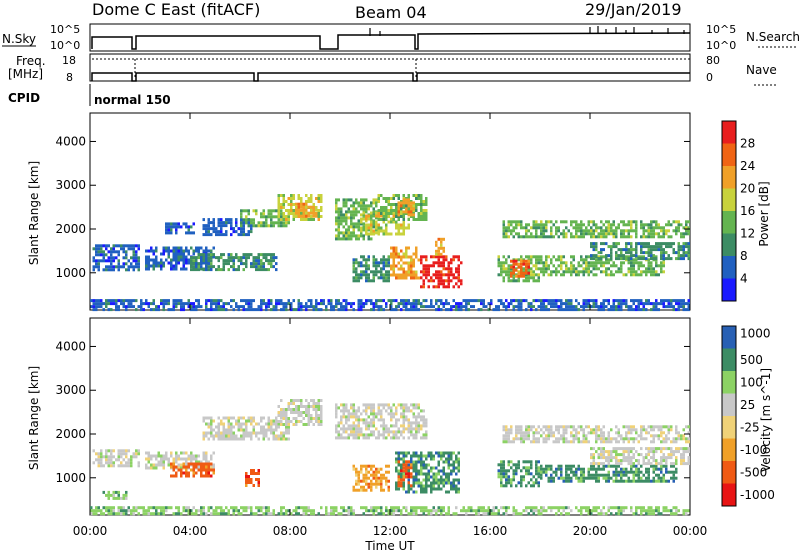 This screenshot has height=554, width=800. What do you see at coordinates (190, 325) in the screenshot?
I see `x-tick-1: 04:00` at bounding box center [190, 325].